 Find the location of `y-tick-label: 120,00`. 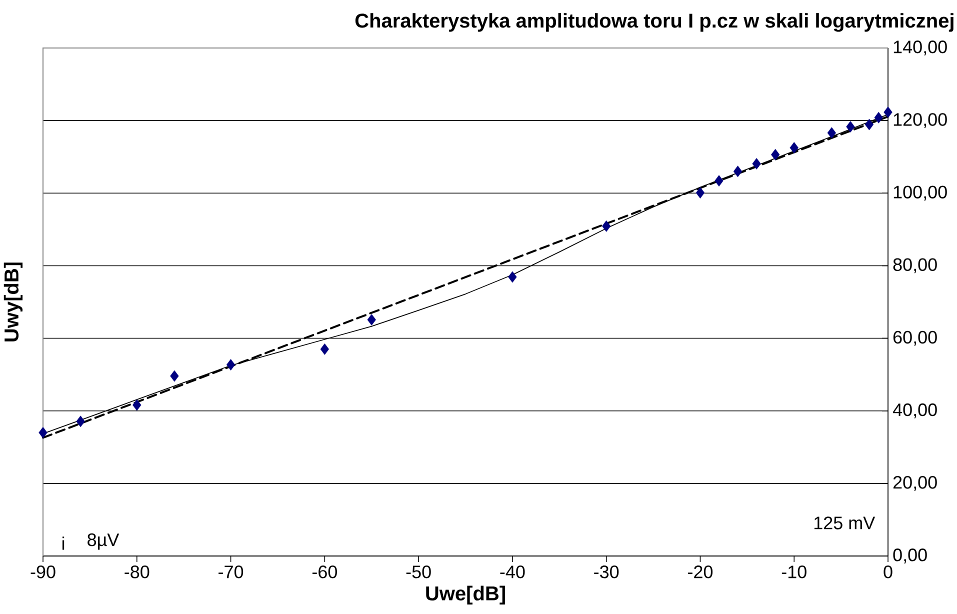

y-tick-label: 120,00 is located at coordinates (920, 120).